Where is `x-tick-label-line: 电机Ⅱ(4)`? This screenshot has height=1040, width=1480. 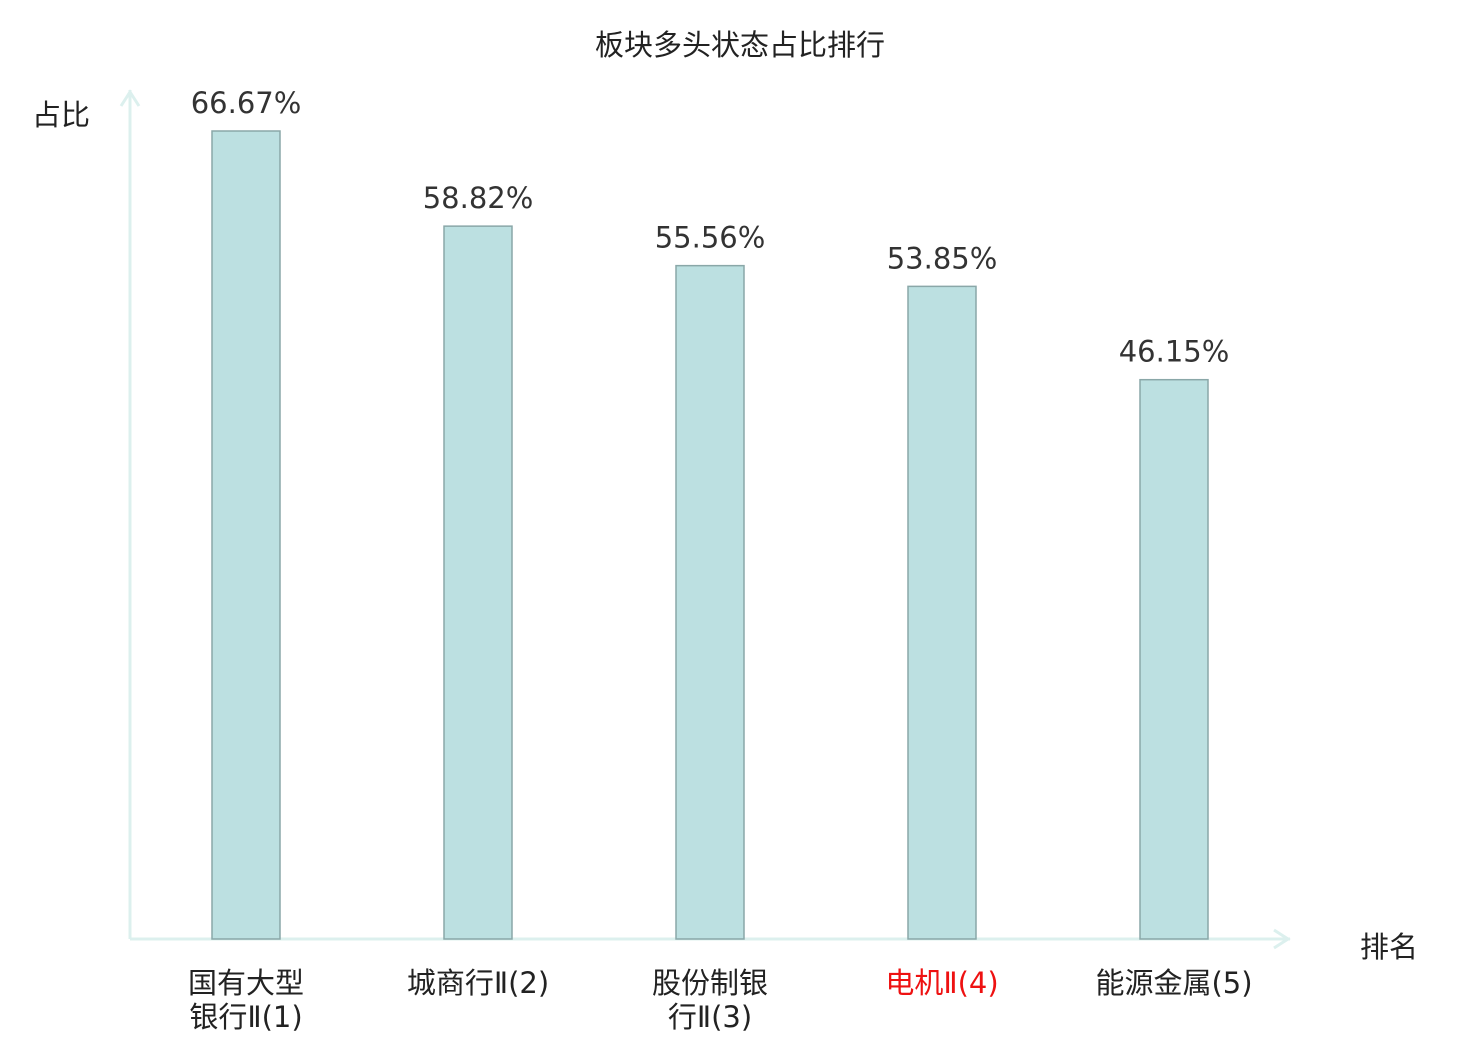 x-tick-label-line: 电机Ⅱ(4) is located at coordinates (942, 983).